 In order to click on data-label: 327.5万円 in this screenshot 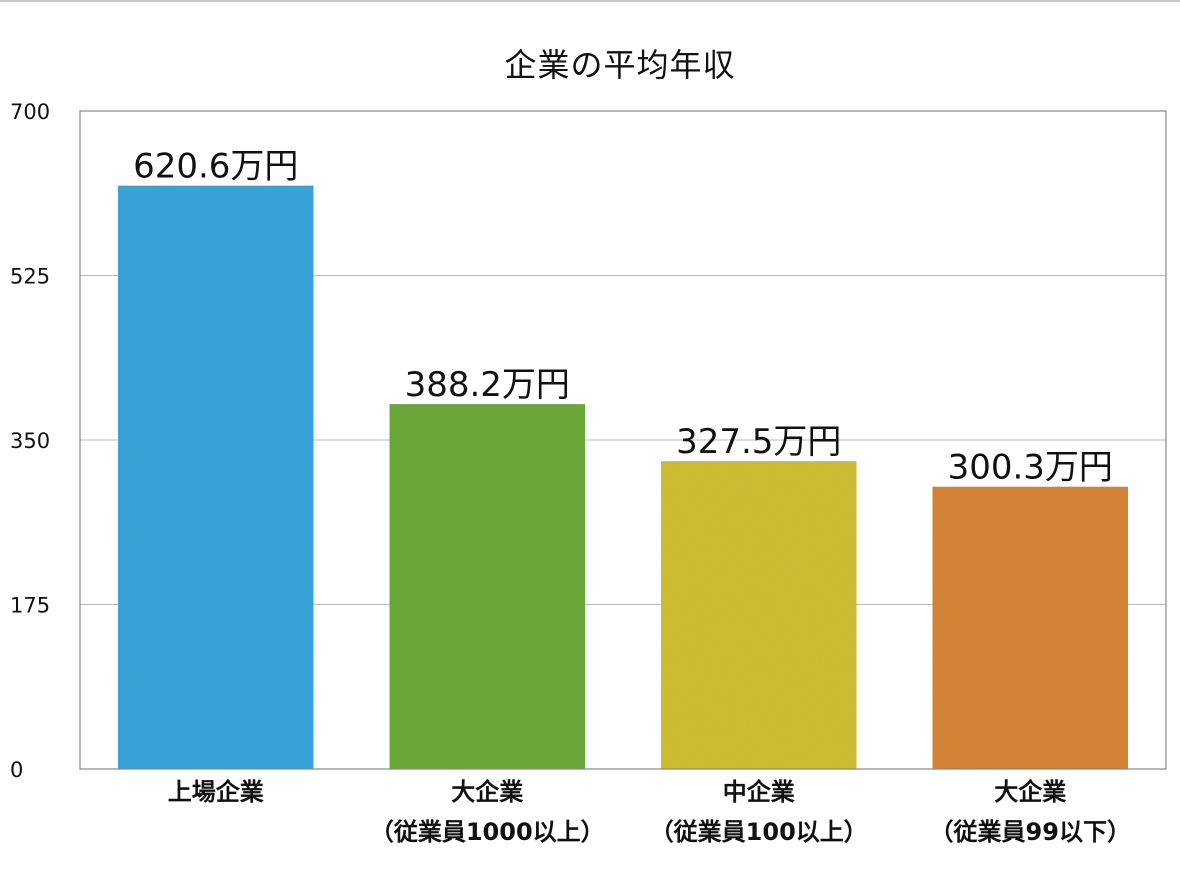, I will do `click(758, 442)`.